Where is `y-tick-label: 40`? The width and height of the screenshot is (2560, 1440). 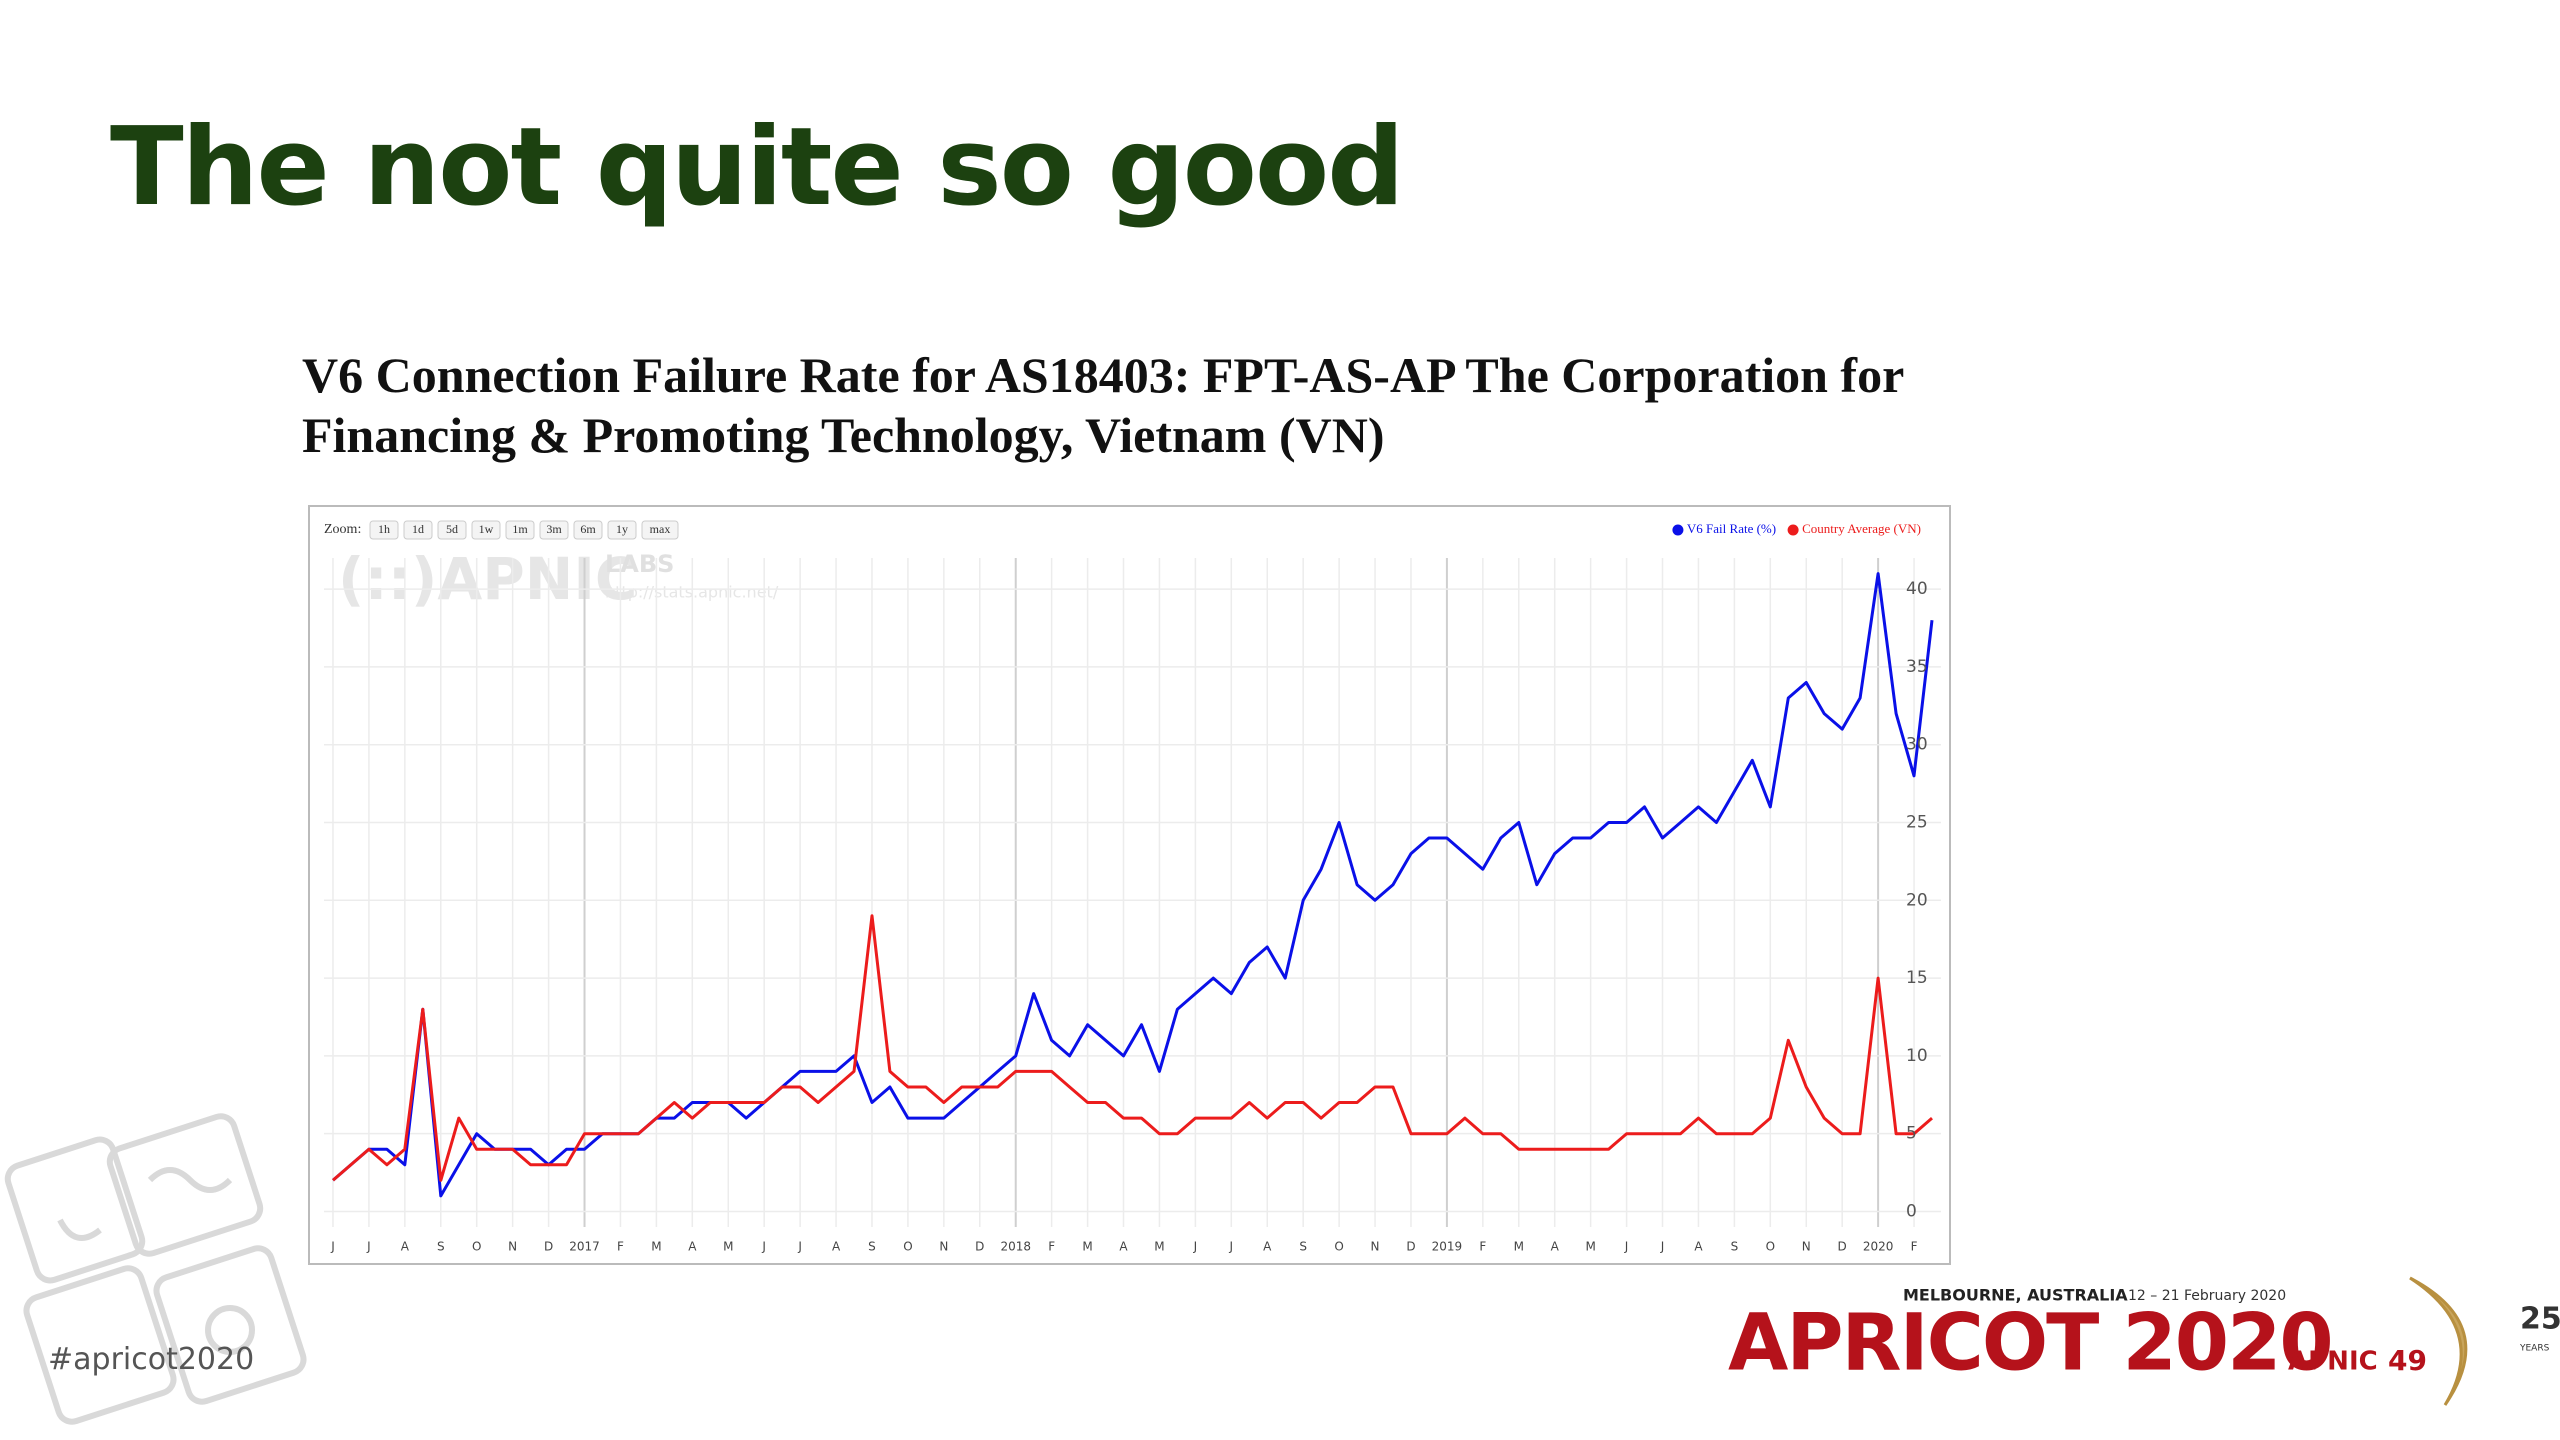
y-tick-label: 40 is located at coordinates (1917, 589).